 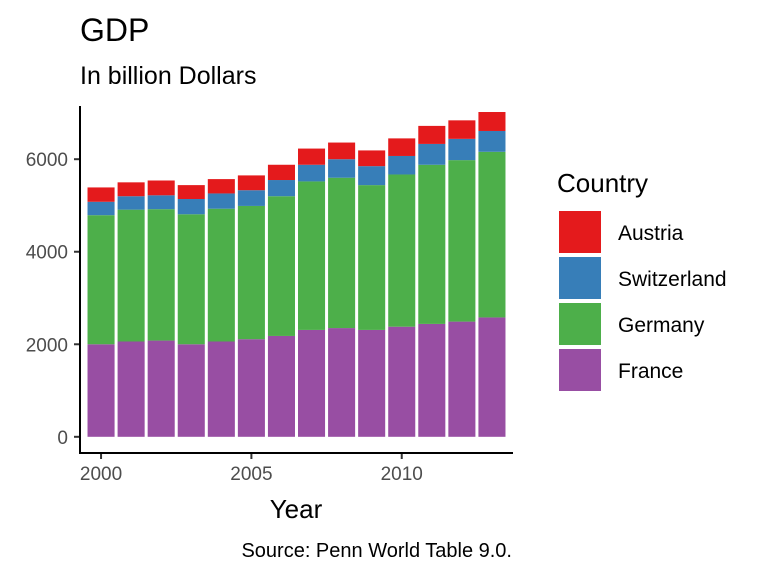 I want to click on bar-france-2009, so click(x=372, y=383).